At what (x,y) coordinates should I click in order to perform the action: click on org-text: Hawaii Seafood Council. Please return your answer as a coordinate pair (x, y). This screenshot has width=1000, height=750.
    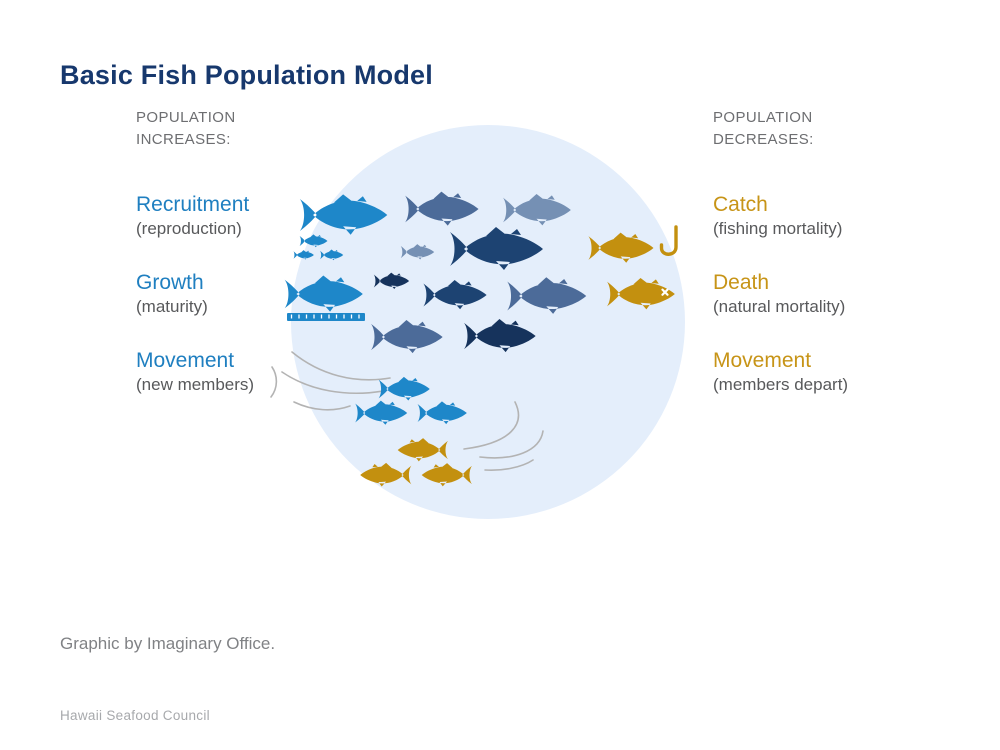
    Looking at the image, I should click on (135, 715).